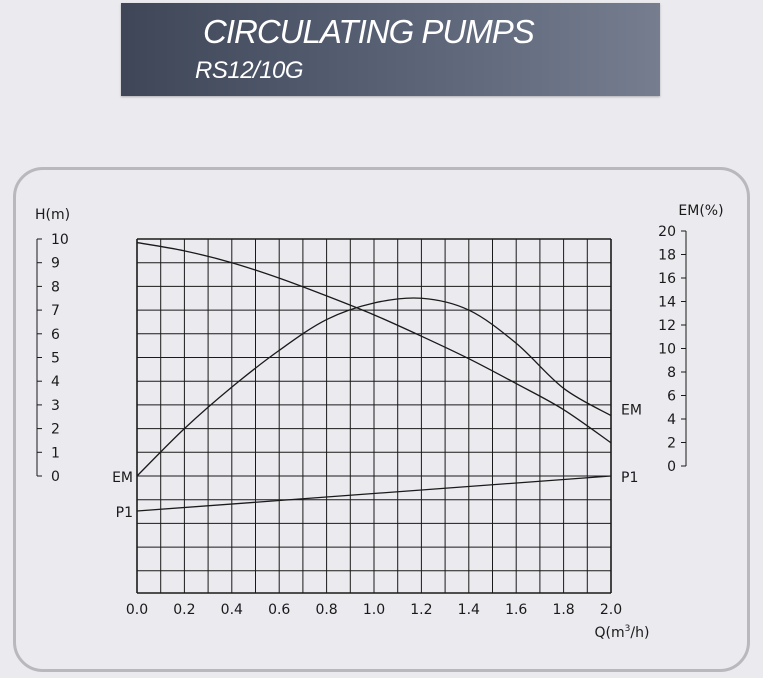 Image resolution: width=763 pixels, height=678 pixels. What do you see at coordinates (55, 359) in the screenshot?
I see `left-tick-label: 5` at bounding box center [55, 359].